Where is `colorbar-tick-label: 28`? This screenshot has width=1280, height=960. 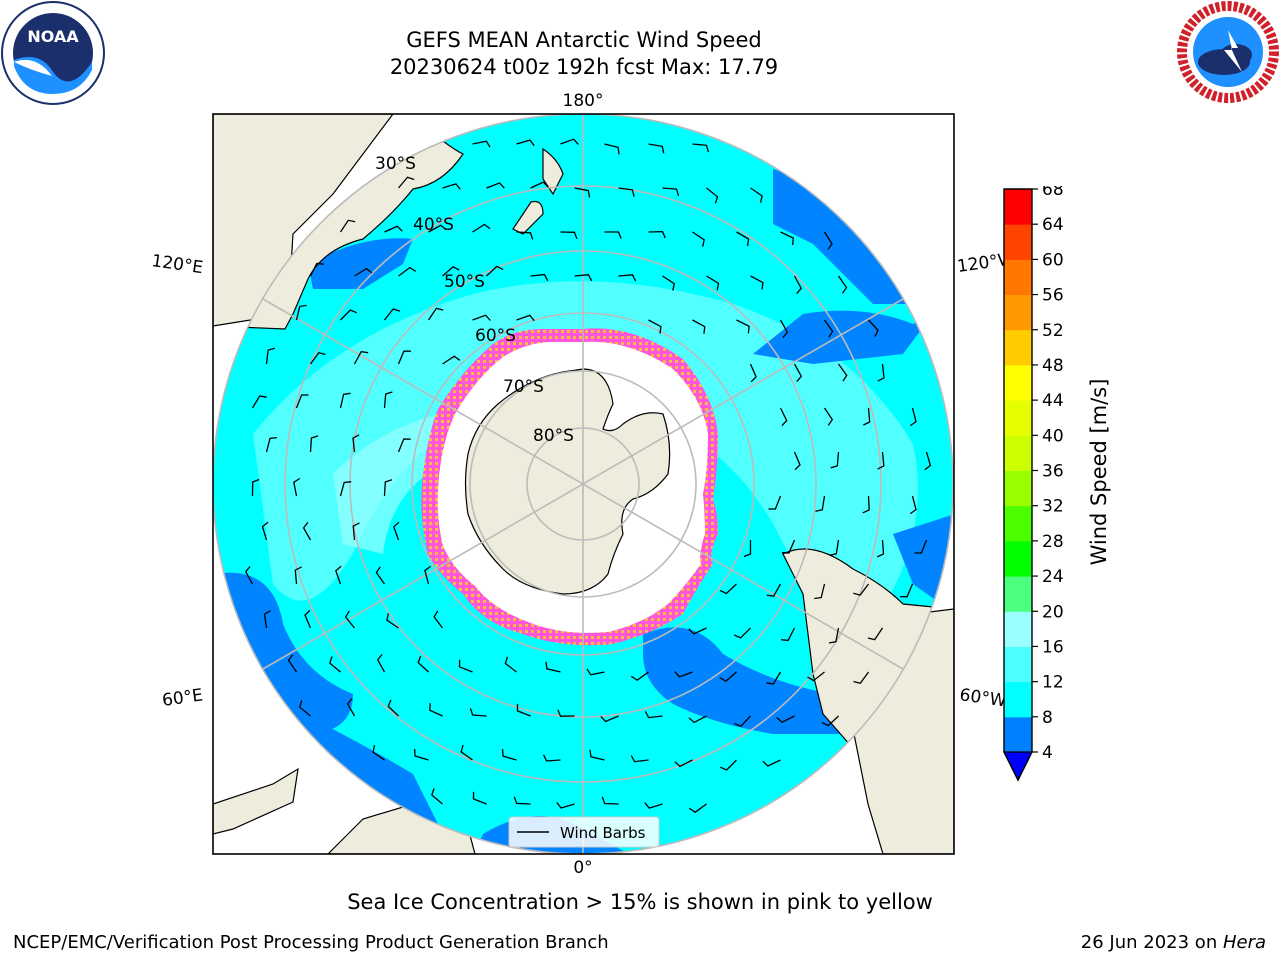 colorbar-tick-label: 28 is located at coordinates (1053, 542).